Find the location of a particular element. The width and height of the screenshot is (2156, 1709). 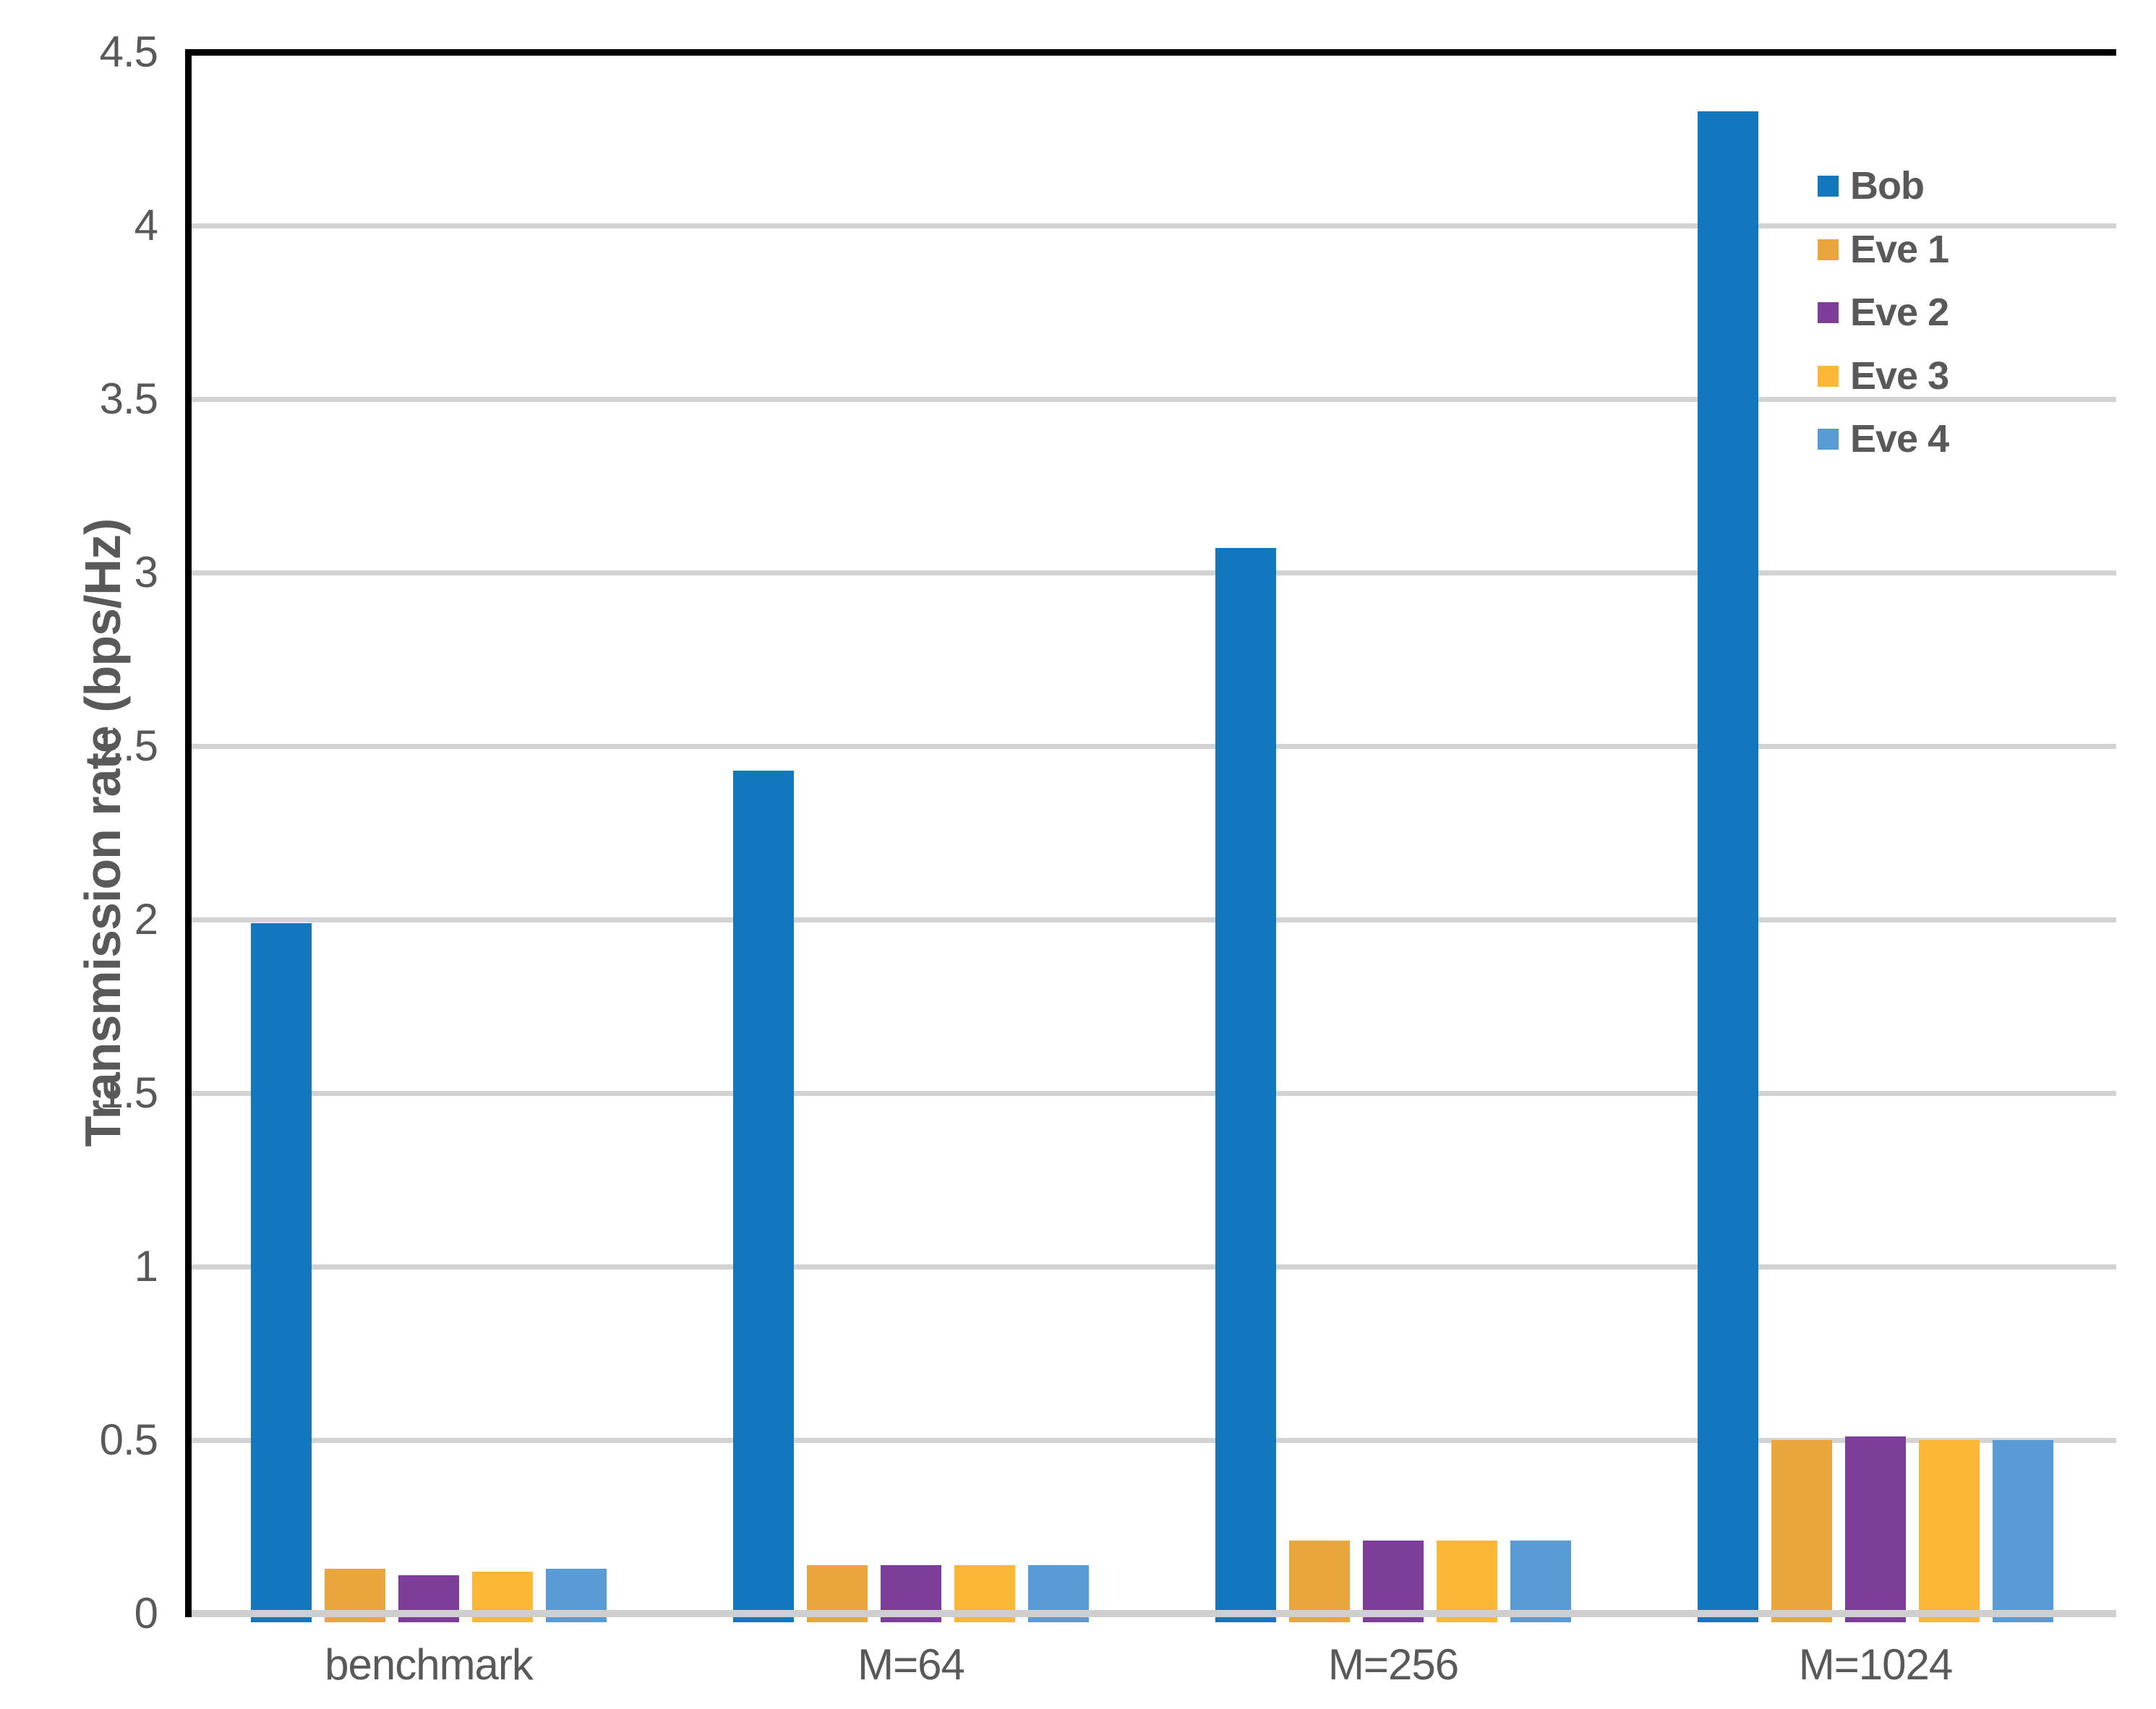

bar-eve2-M=1024 is located at coordinates (1875, 1529).